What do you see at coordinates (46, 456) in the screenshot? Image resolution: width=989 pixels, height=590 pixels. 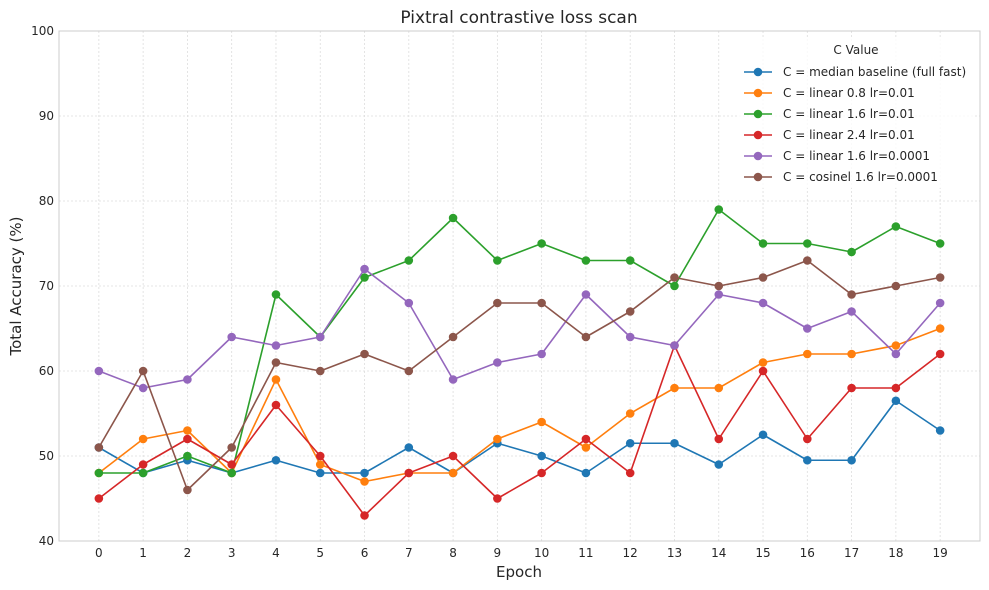 I see `y-tick-label: 50` at bounding box center [46, 456].